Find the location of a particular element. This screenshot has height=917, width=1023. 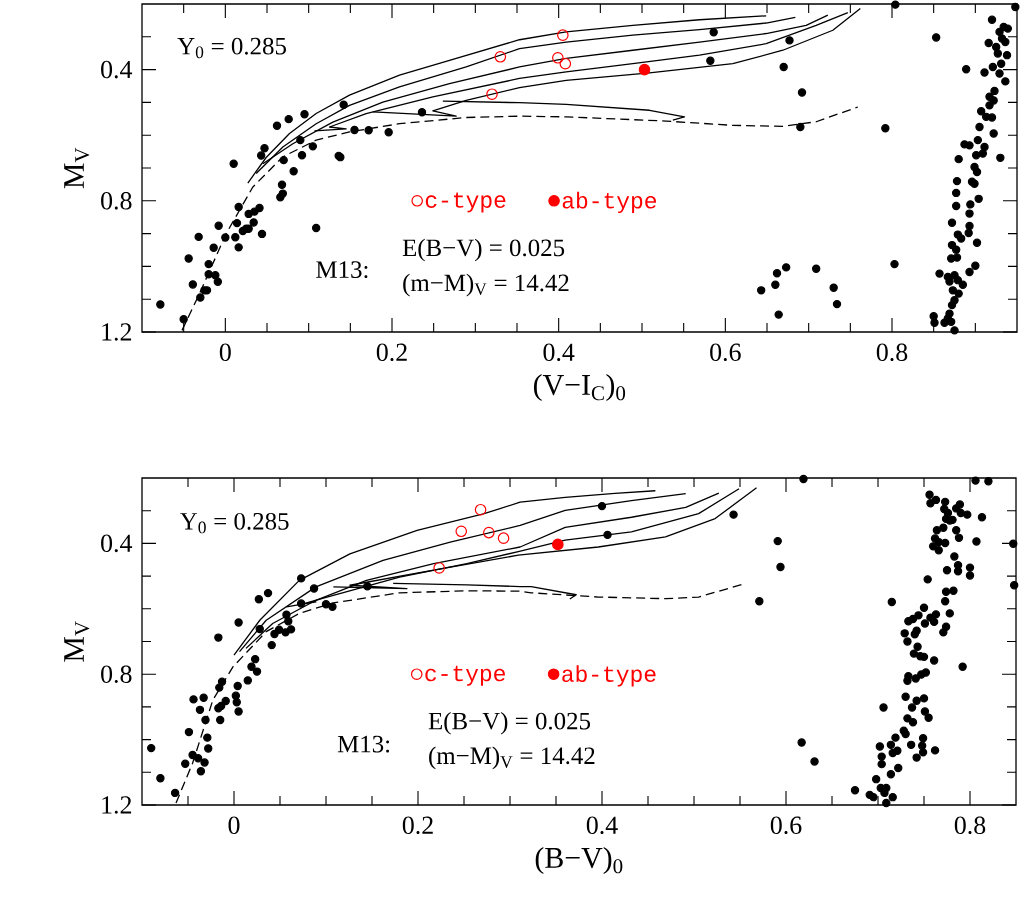

x-axis-title: (V−I$_{C}$)$_{0}$ is located at coordinates (579, 387).